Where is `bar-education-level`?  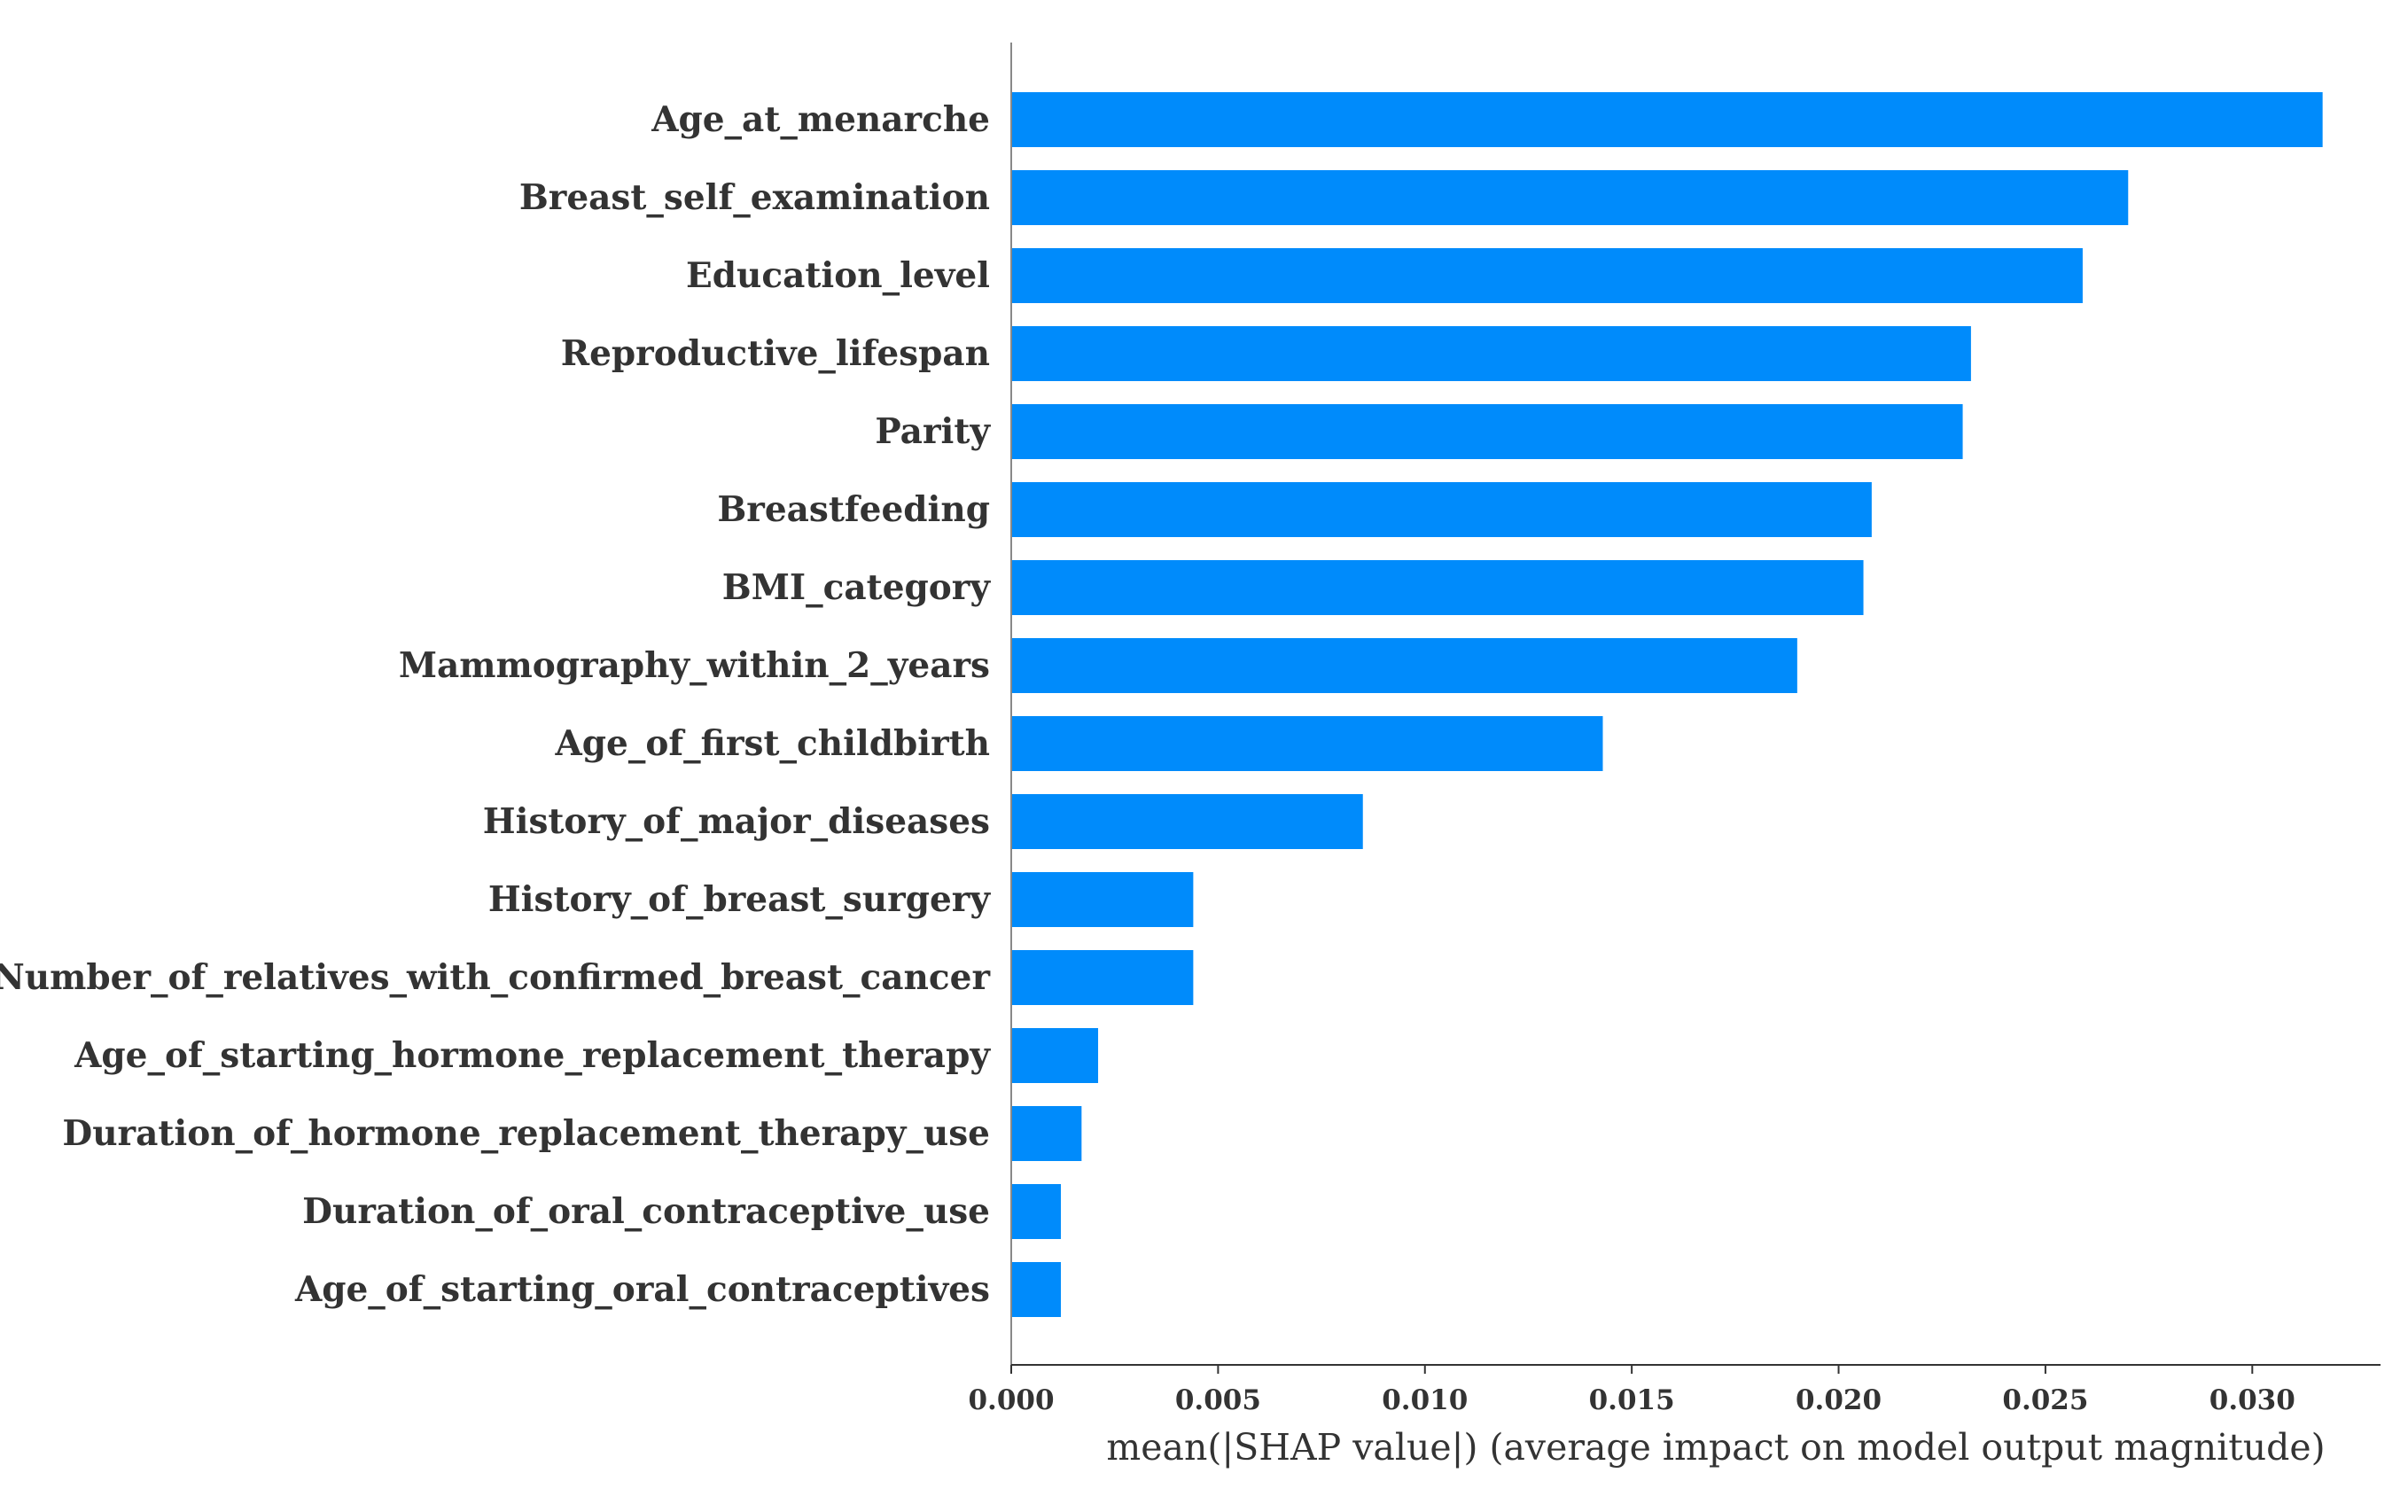
bar-education-level is located at coordinates (1547, 276).